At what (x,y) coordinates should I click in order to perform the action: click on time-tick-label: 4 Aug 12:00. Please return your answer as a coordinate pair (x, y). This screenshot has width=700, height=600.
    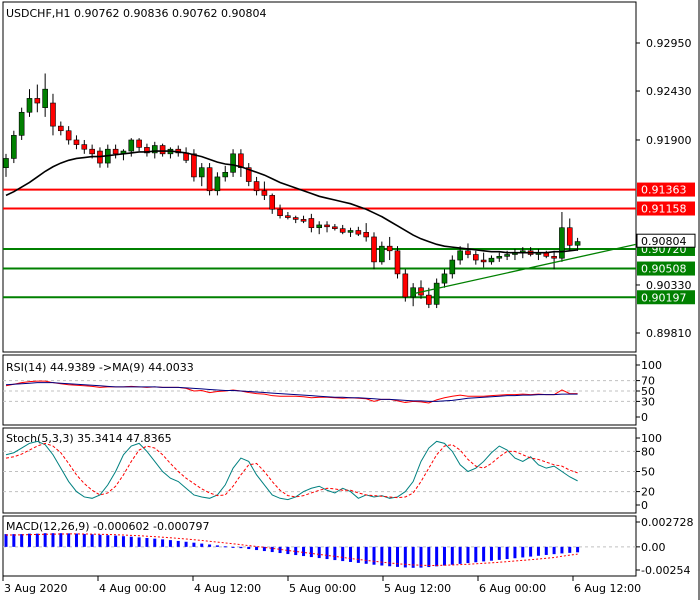
    Looking at the image, I should click on (227, 588).